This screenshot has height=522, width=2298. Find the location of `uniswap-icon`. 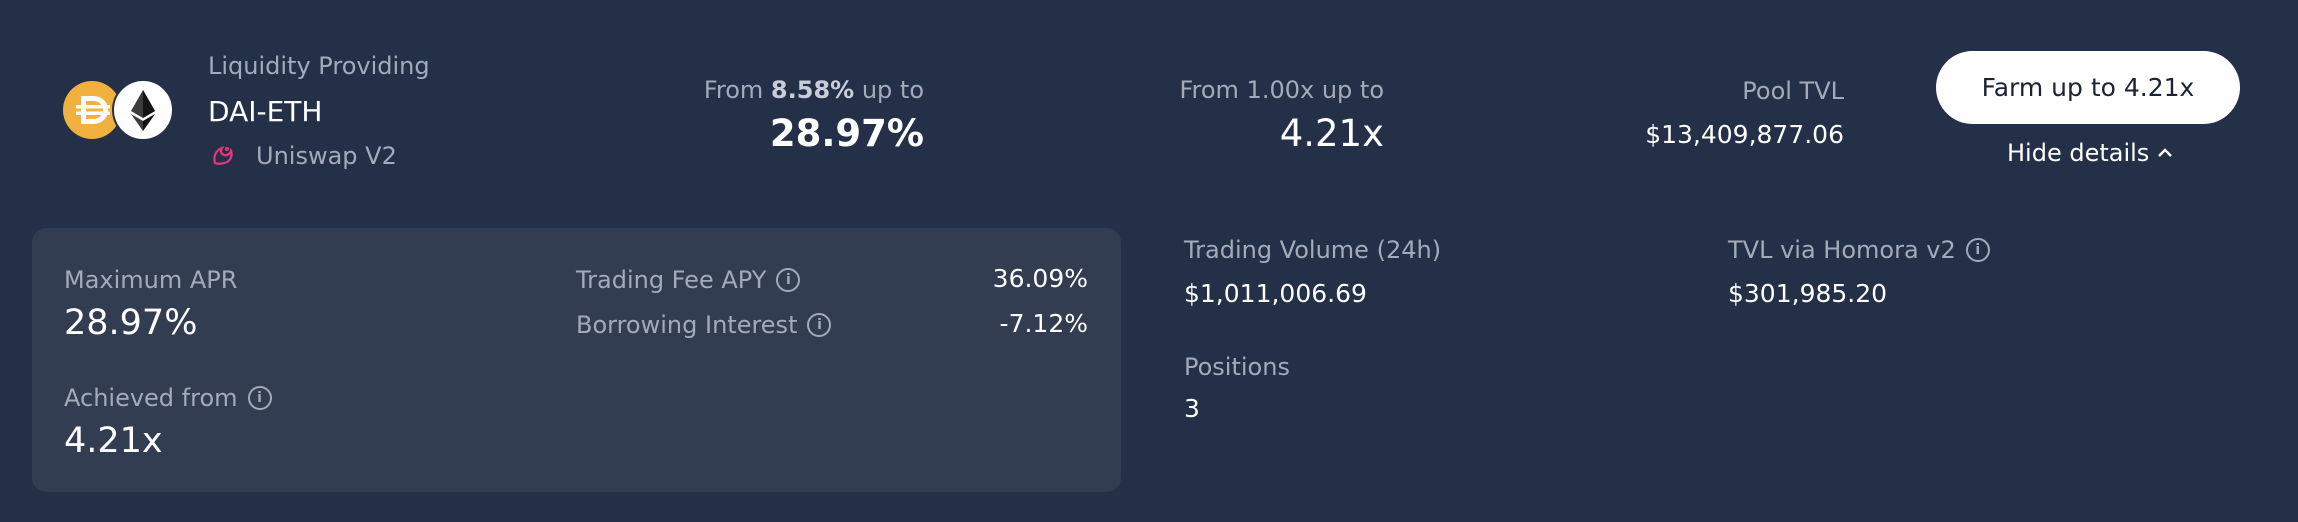

uniswap-icon is located at coordinates (223, 157).